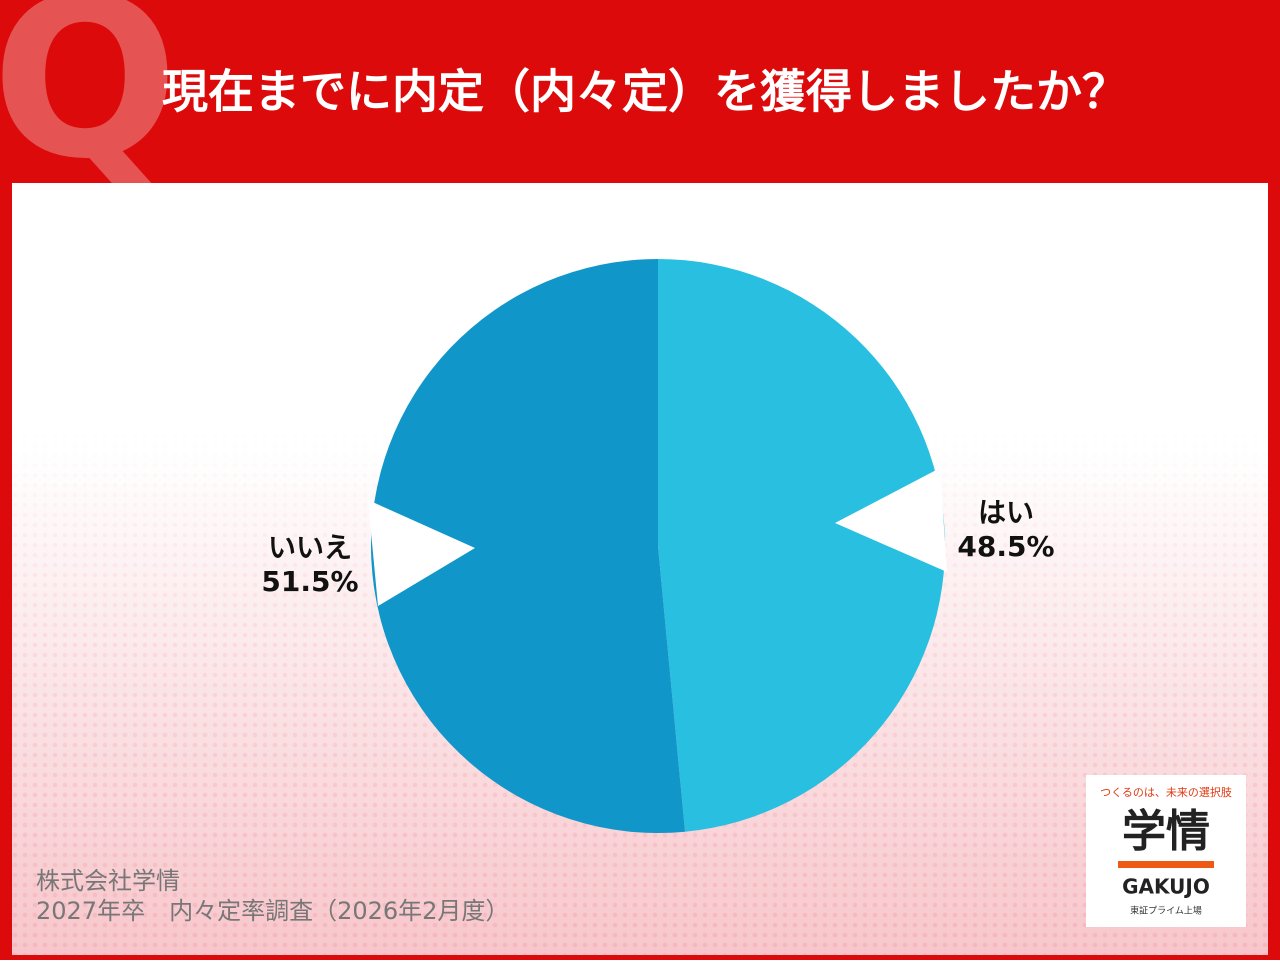  I want to click on logo-listing: 東証プライム上場, so click(1166, 911).